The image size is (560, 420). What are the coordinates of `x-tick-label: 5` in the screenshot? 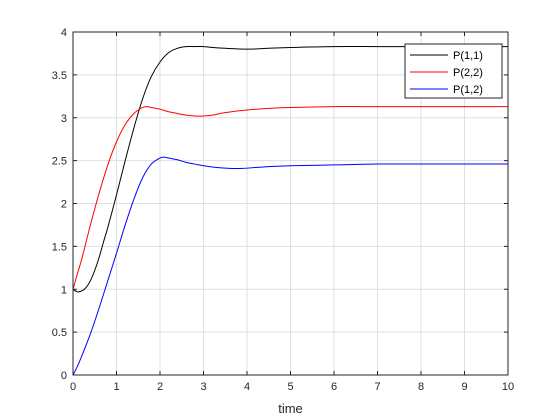 It's located at (290, 387).